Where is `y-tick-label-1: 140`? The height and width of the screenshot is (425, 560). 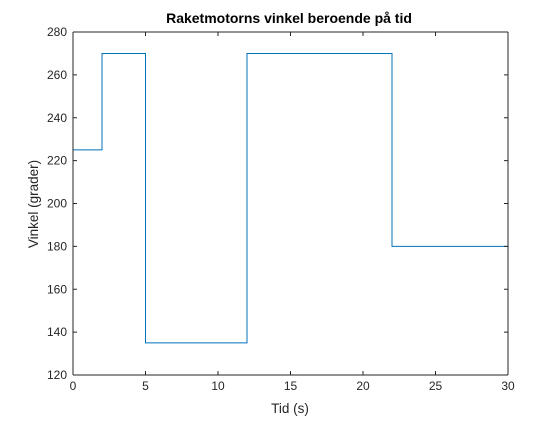 y-tick-label-1: 140 is located at coordinates (57, 332).